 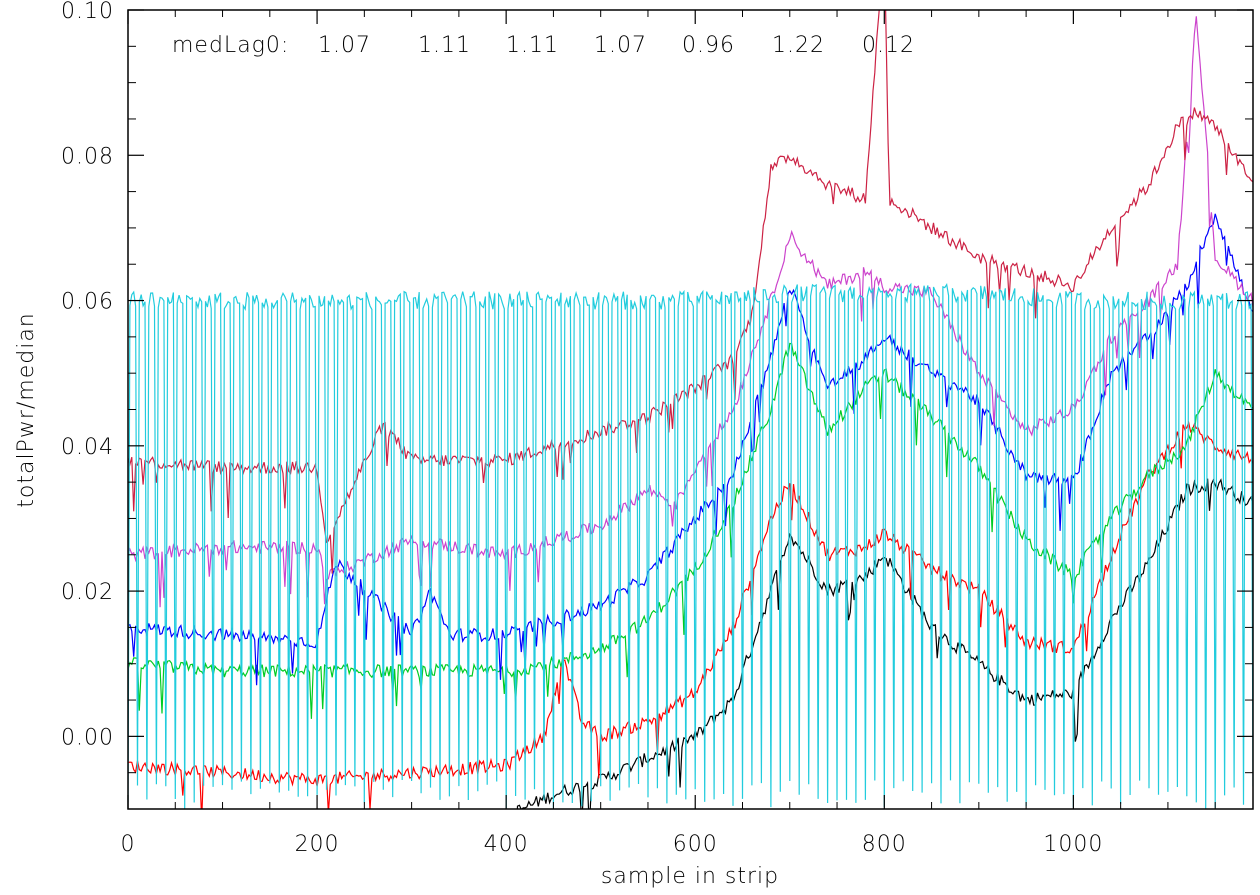 I want to click on x-axis-title: sample in strip, so click(x=690, y=876).